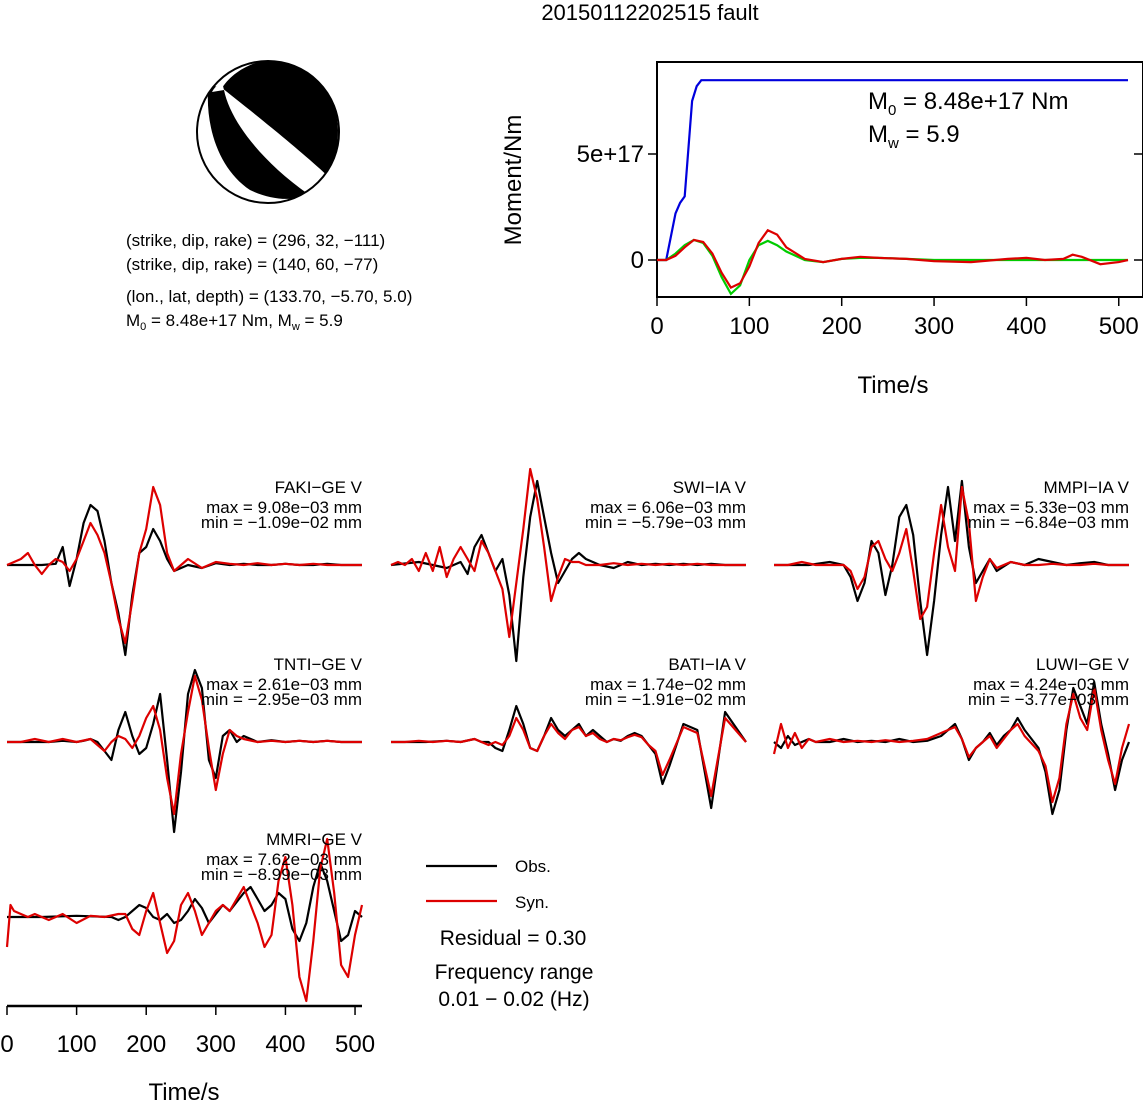  Describe the element at coordinates (665, 699) in the screenshot. I see `station-min: min = −1.91e−02 mm` at that location.